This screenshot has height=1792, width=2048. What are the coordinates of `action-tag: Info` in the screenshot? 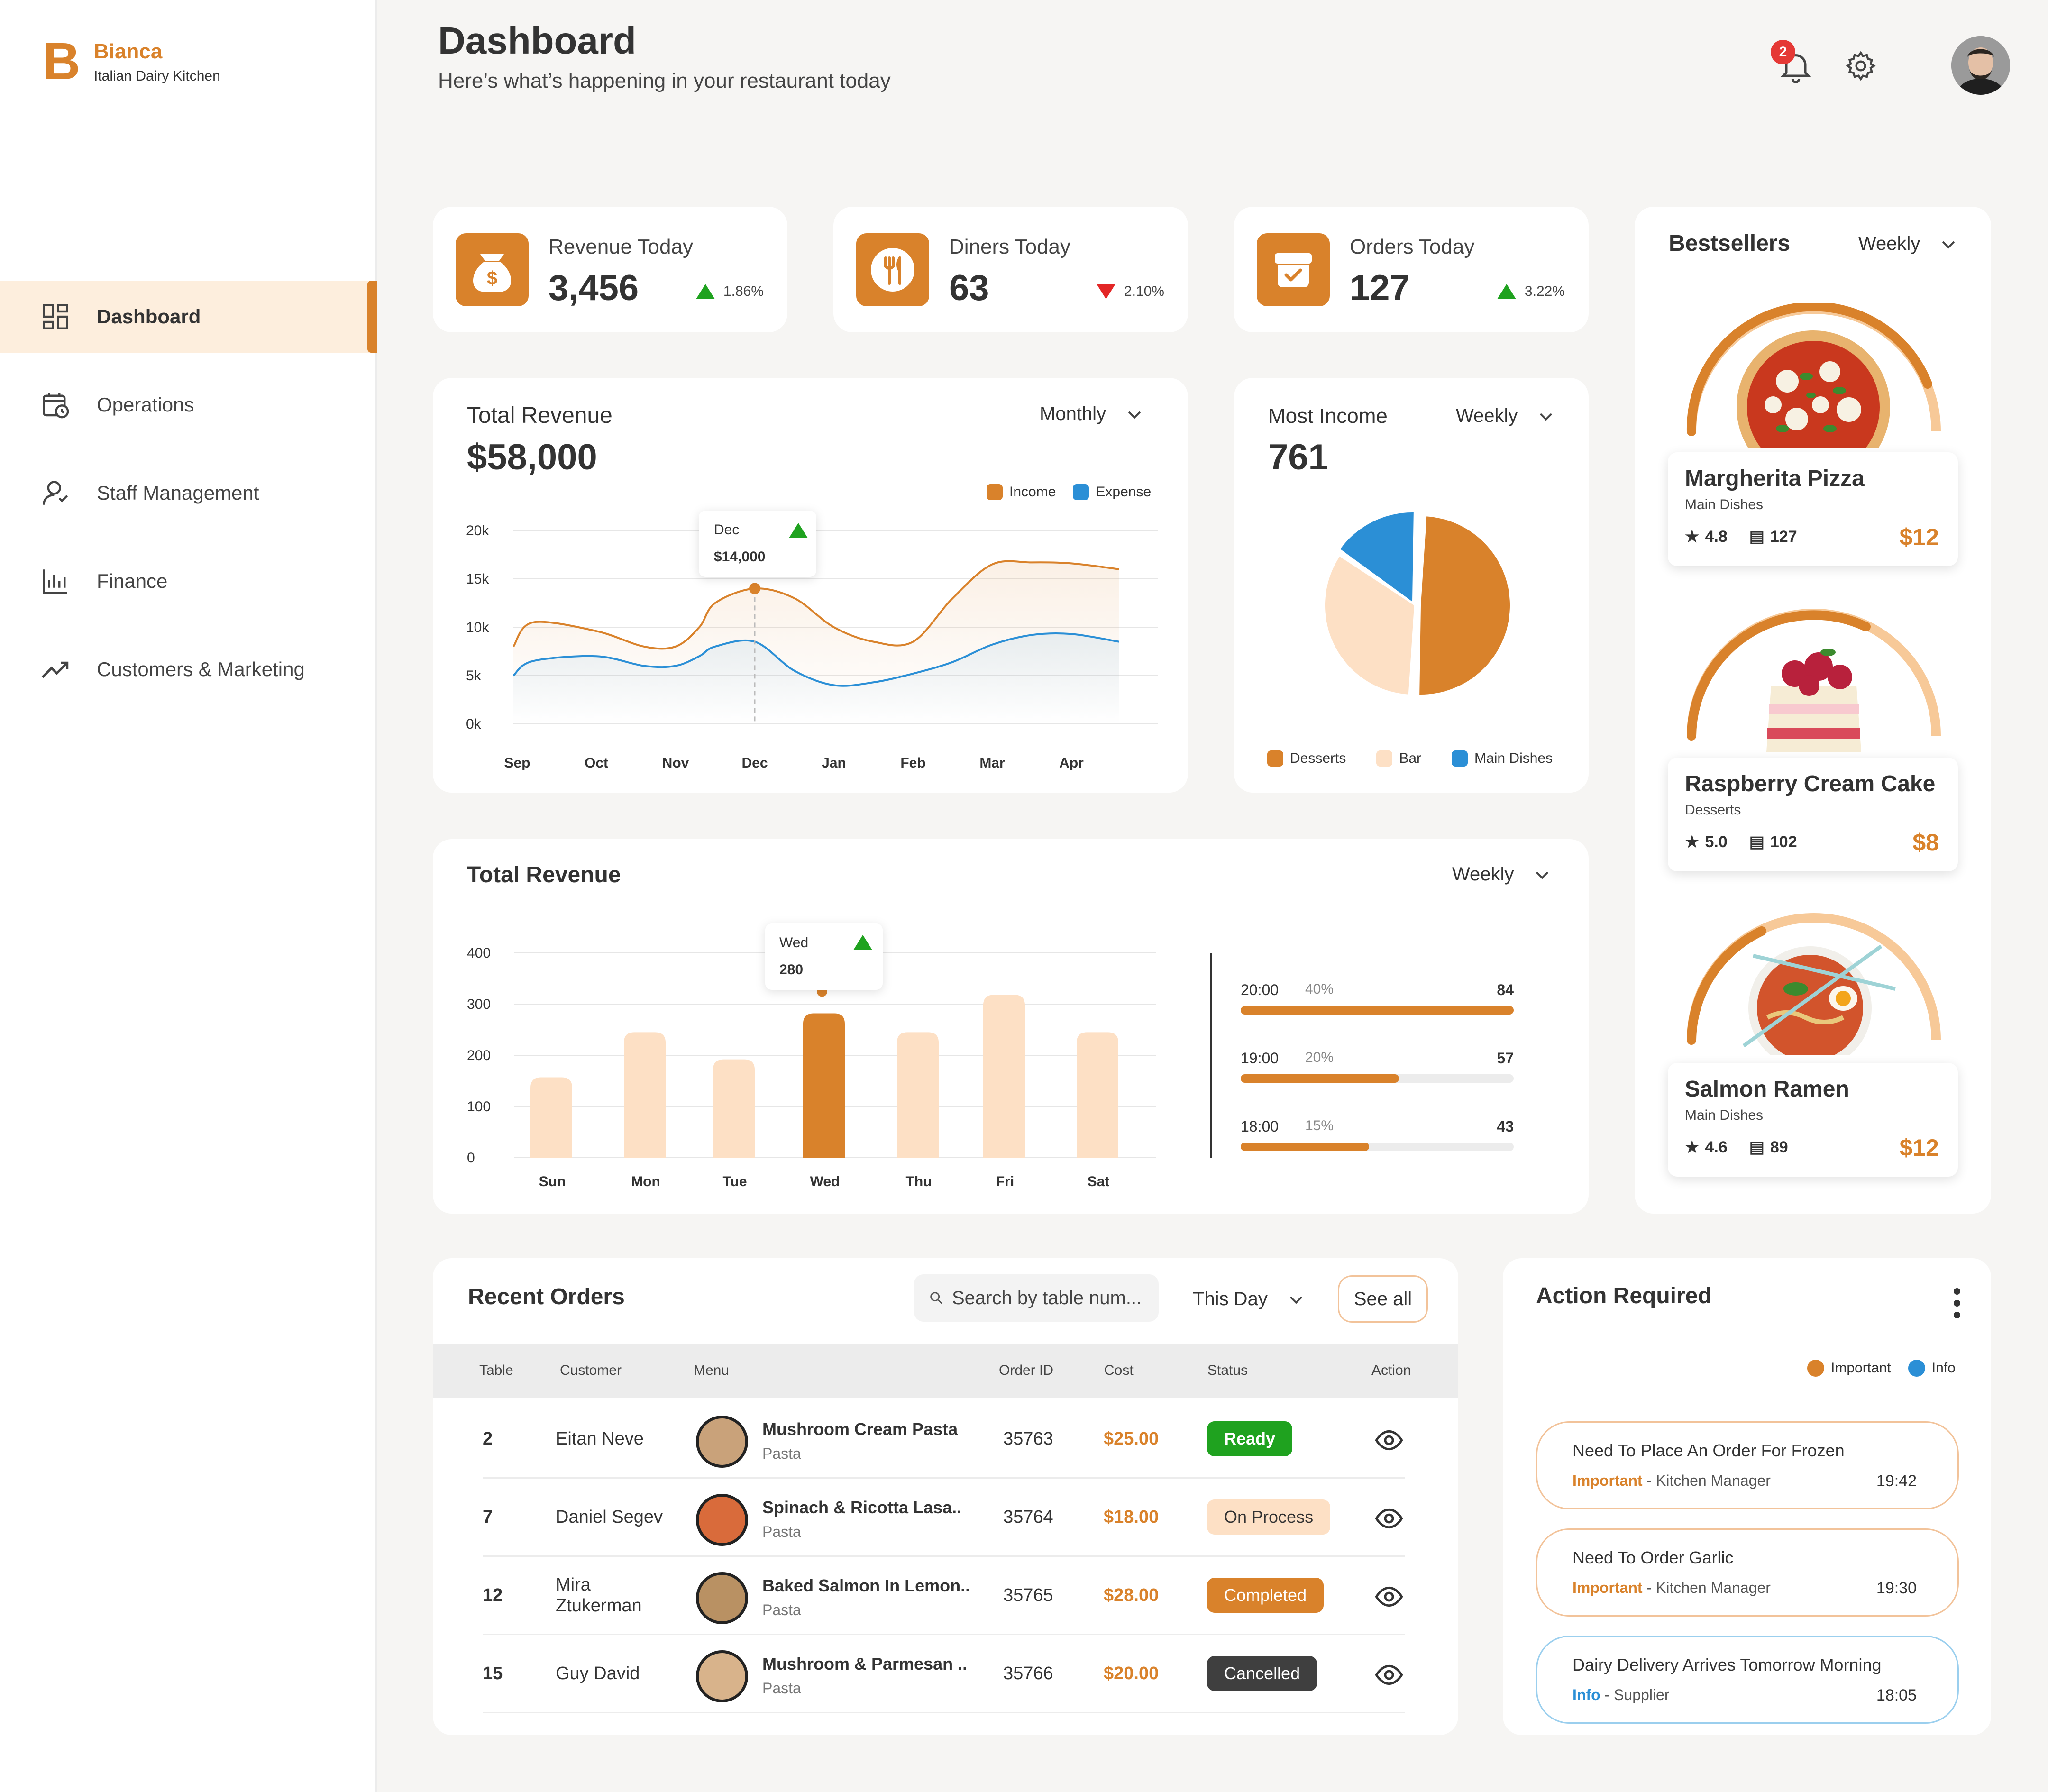 It's located at (1586, 1694).